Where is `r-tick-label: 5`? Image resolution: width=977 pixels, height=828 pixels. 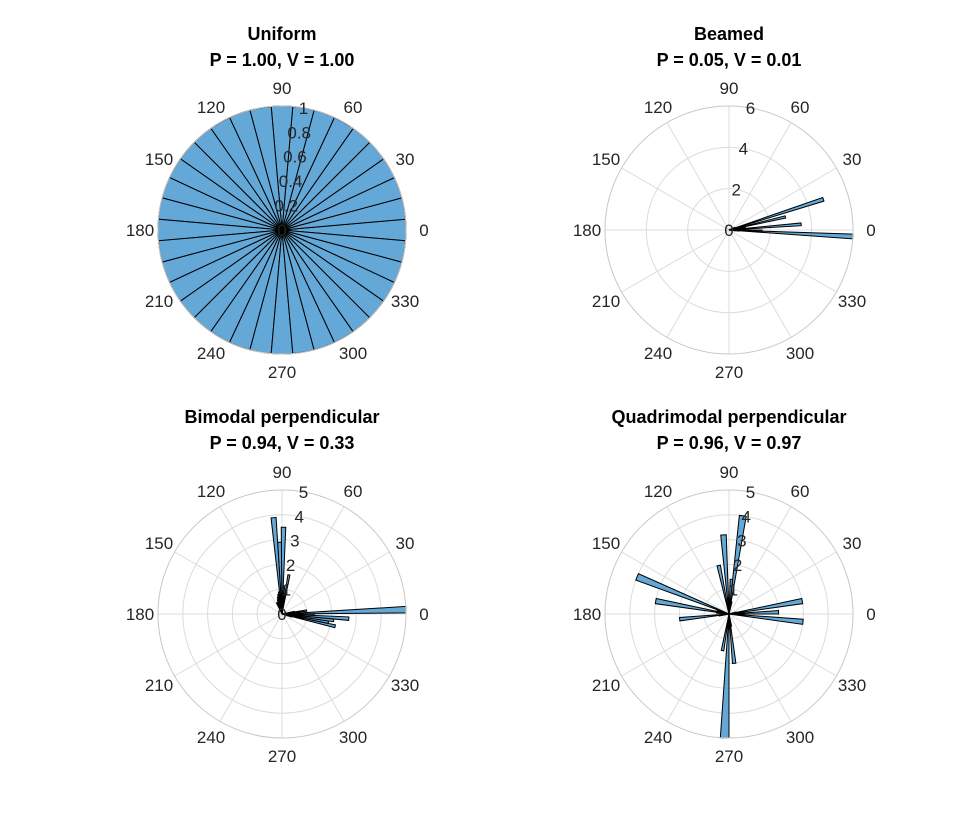
r-tick-label: 5 is located at coordinates (750, 492).